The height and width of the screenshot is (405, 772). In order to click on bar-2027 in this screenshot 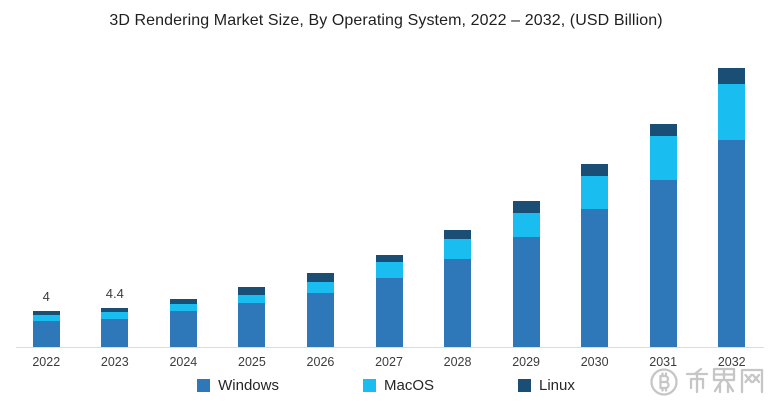, I will do `click(389, 300)`.